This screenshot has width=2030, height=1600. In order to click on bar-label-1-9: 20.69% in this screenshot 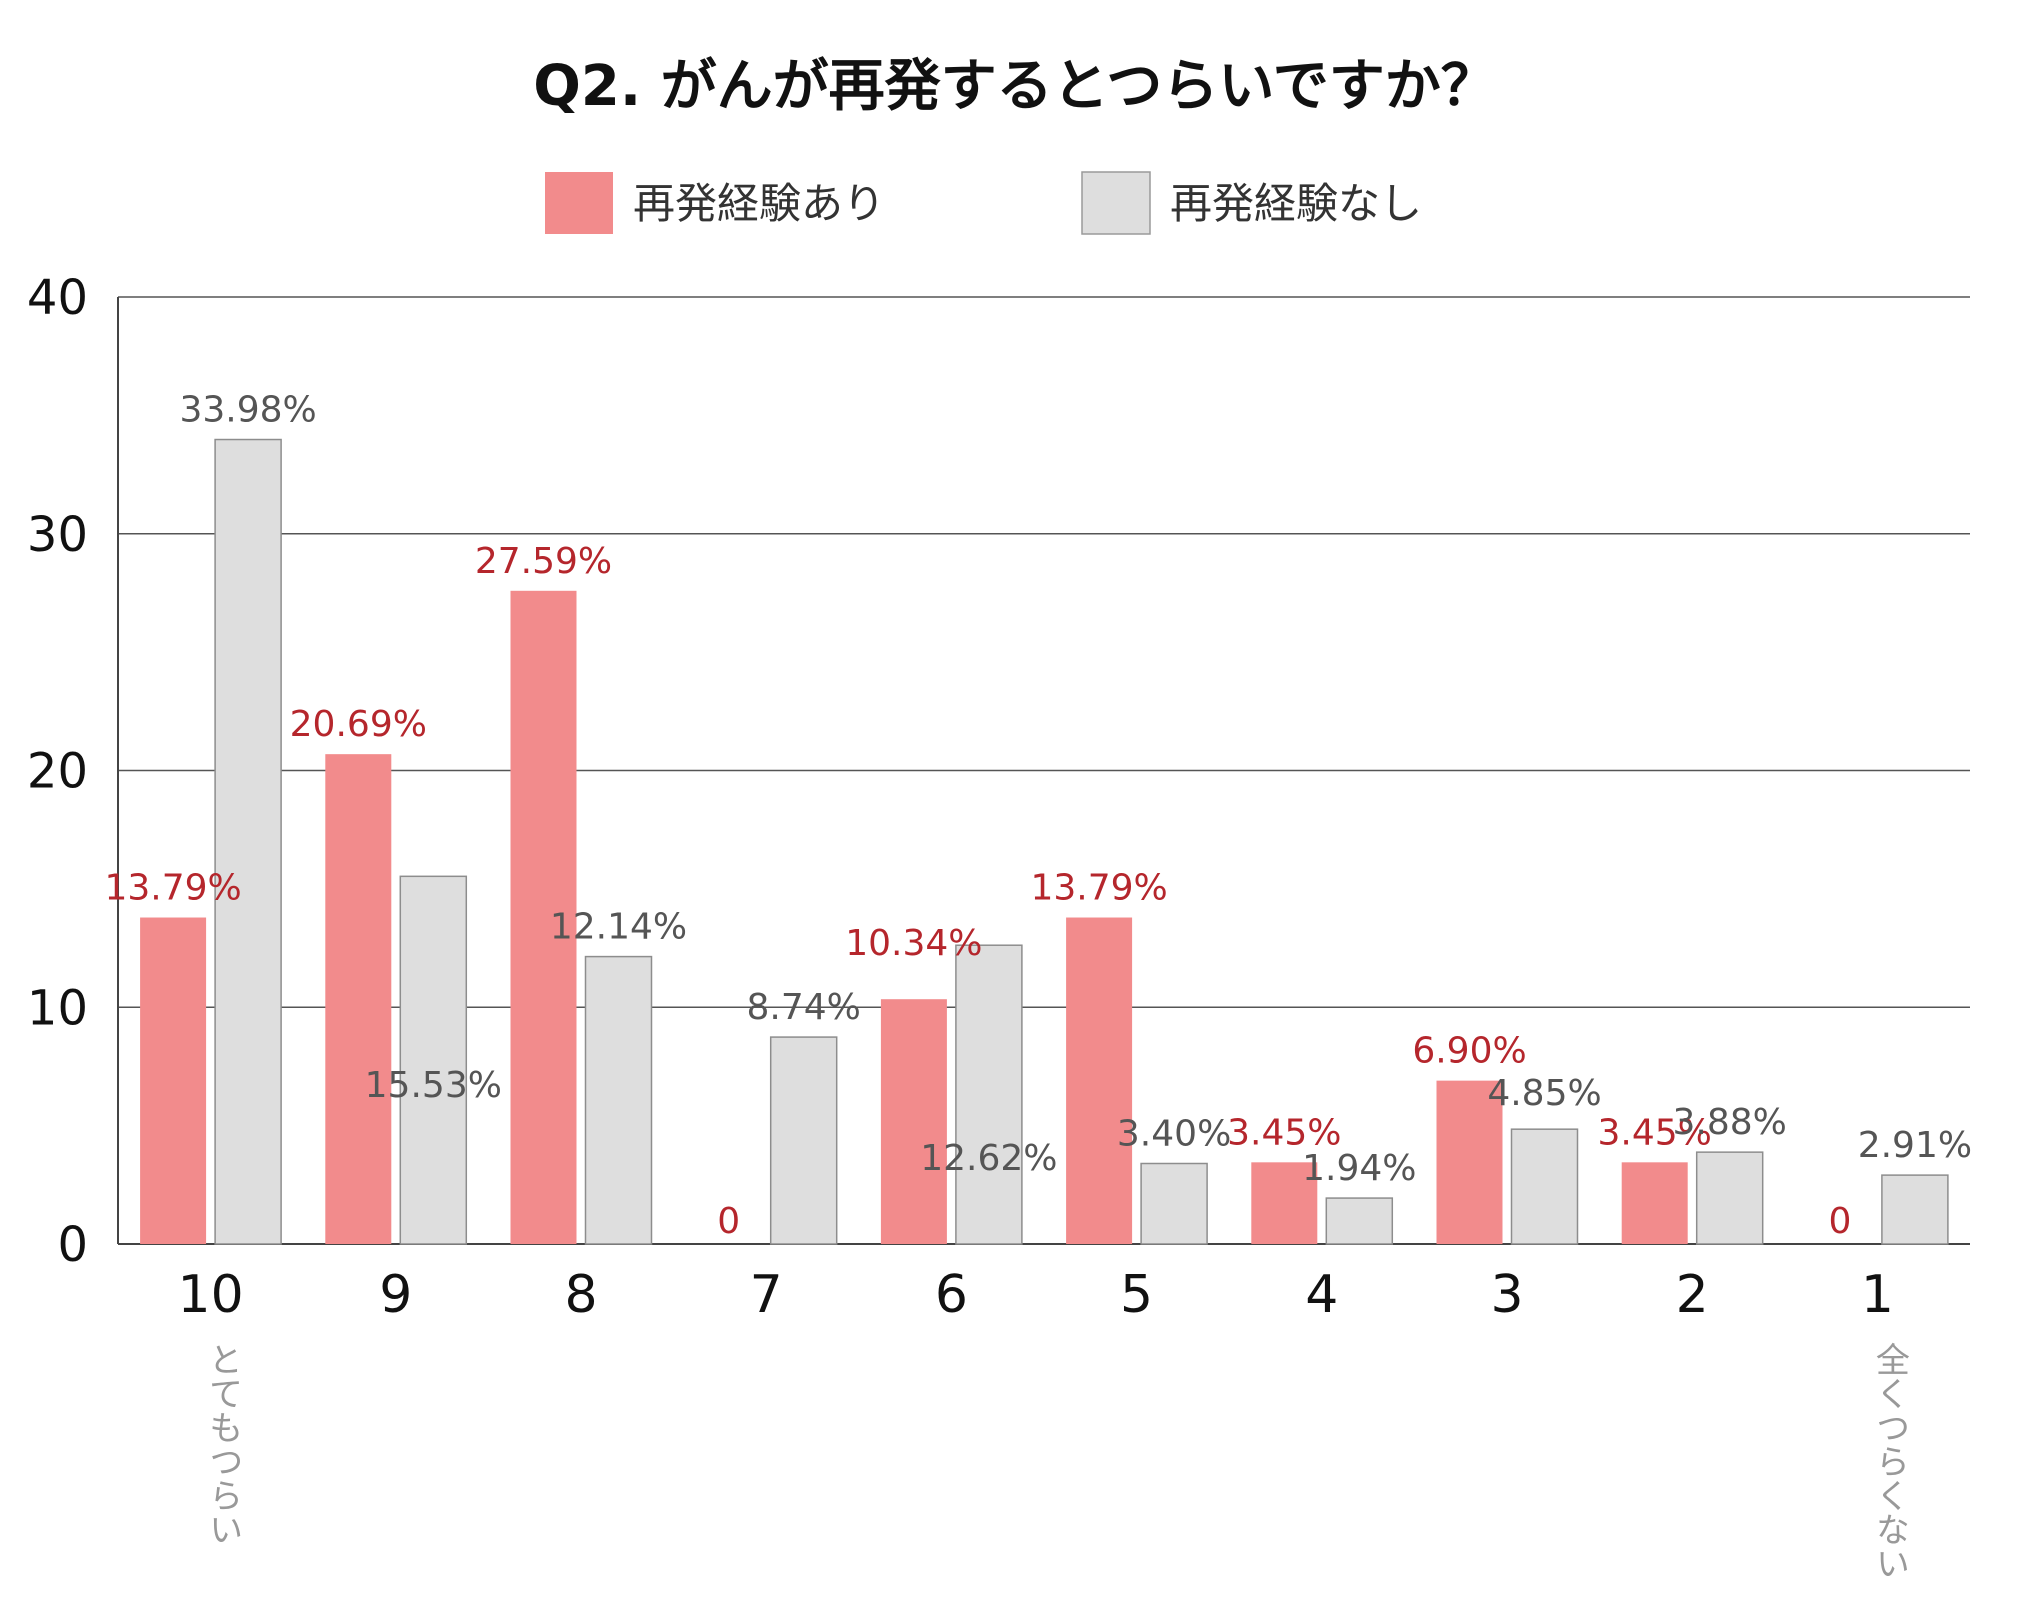, I will do `click(358, 724)`.